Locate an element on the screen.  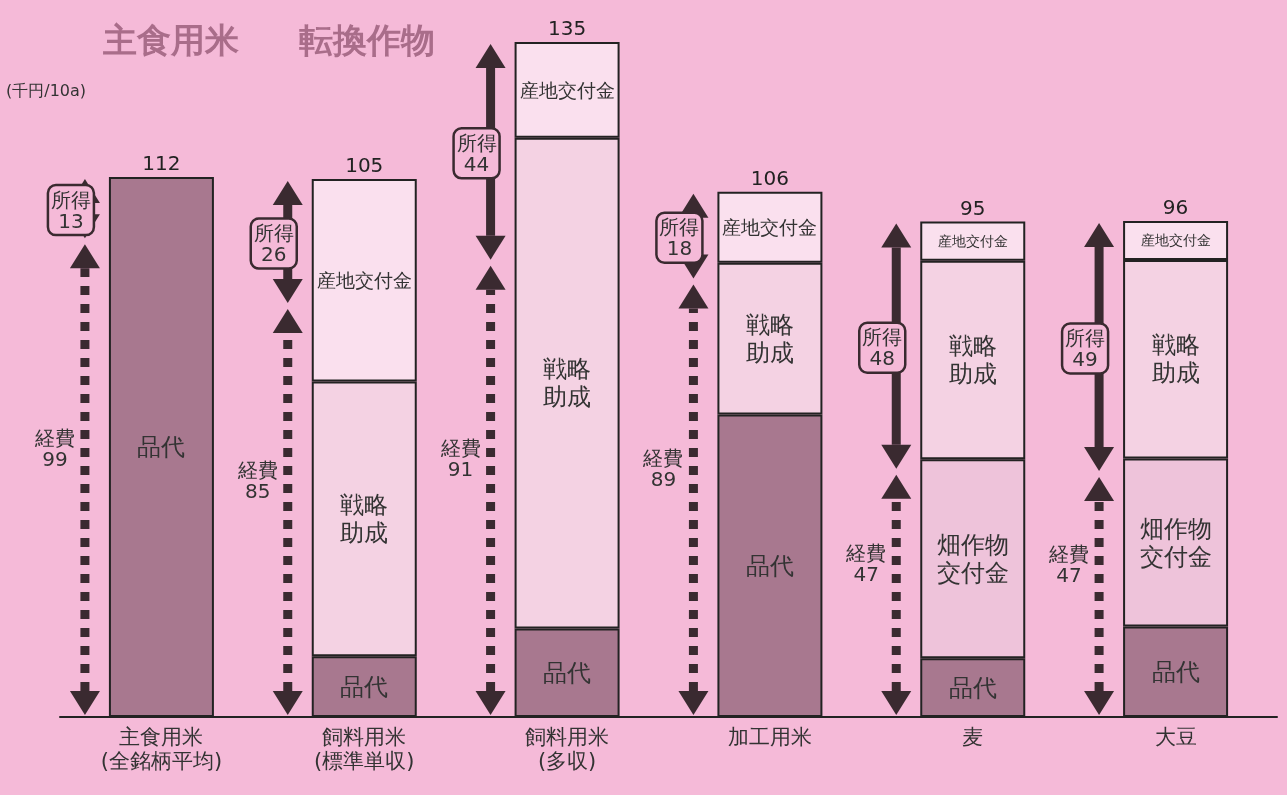
x-tick-label: 飼料用米 (標準単収) is located at coordinates (364, 749).